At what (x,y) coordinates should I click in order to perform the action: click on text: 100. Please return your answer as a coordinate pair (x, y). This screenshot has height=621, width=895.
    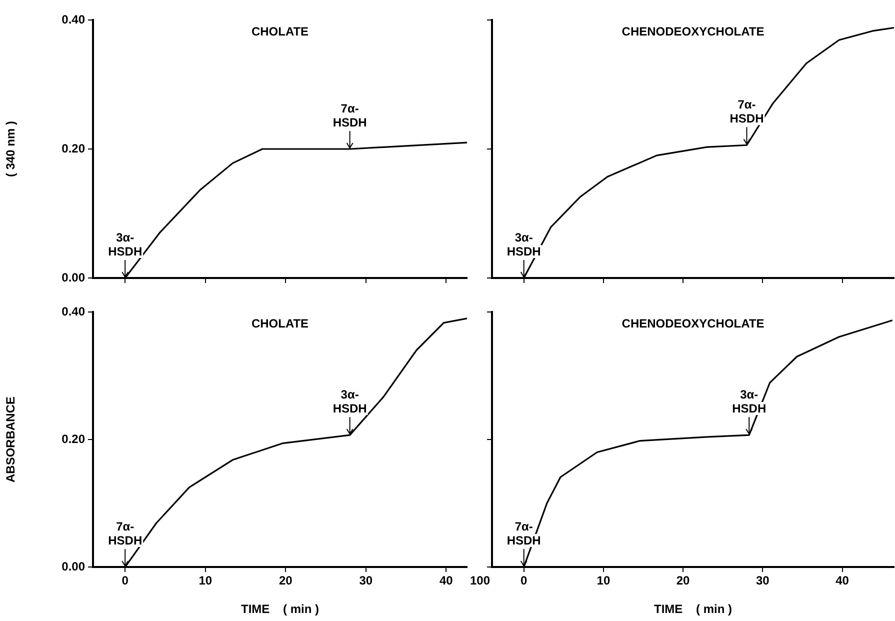
    Looking at the image, I should click on (480, 580).